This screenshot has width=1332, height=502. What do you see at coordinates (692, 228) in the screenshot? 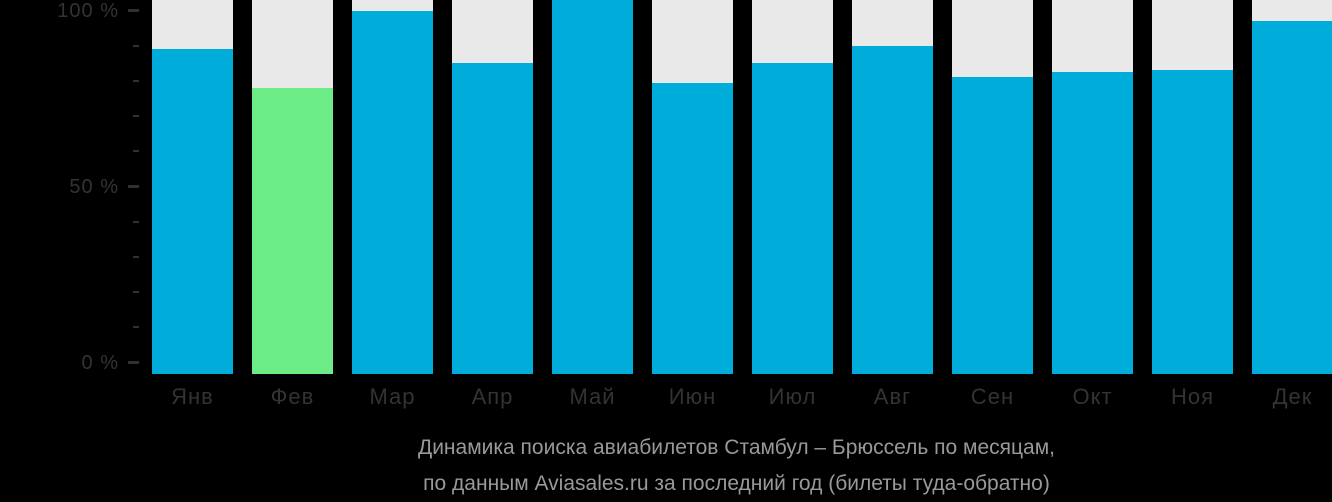
I see `bar-Июн` at bounding box center [692, 228].